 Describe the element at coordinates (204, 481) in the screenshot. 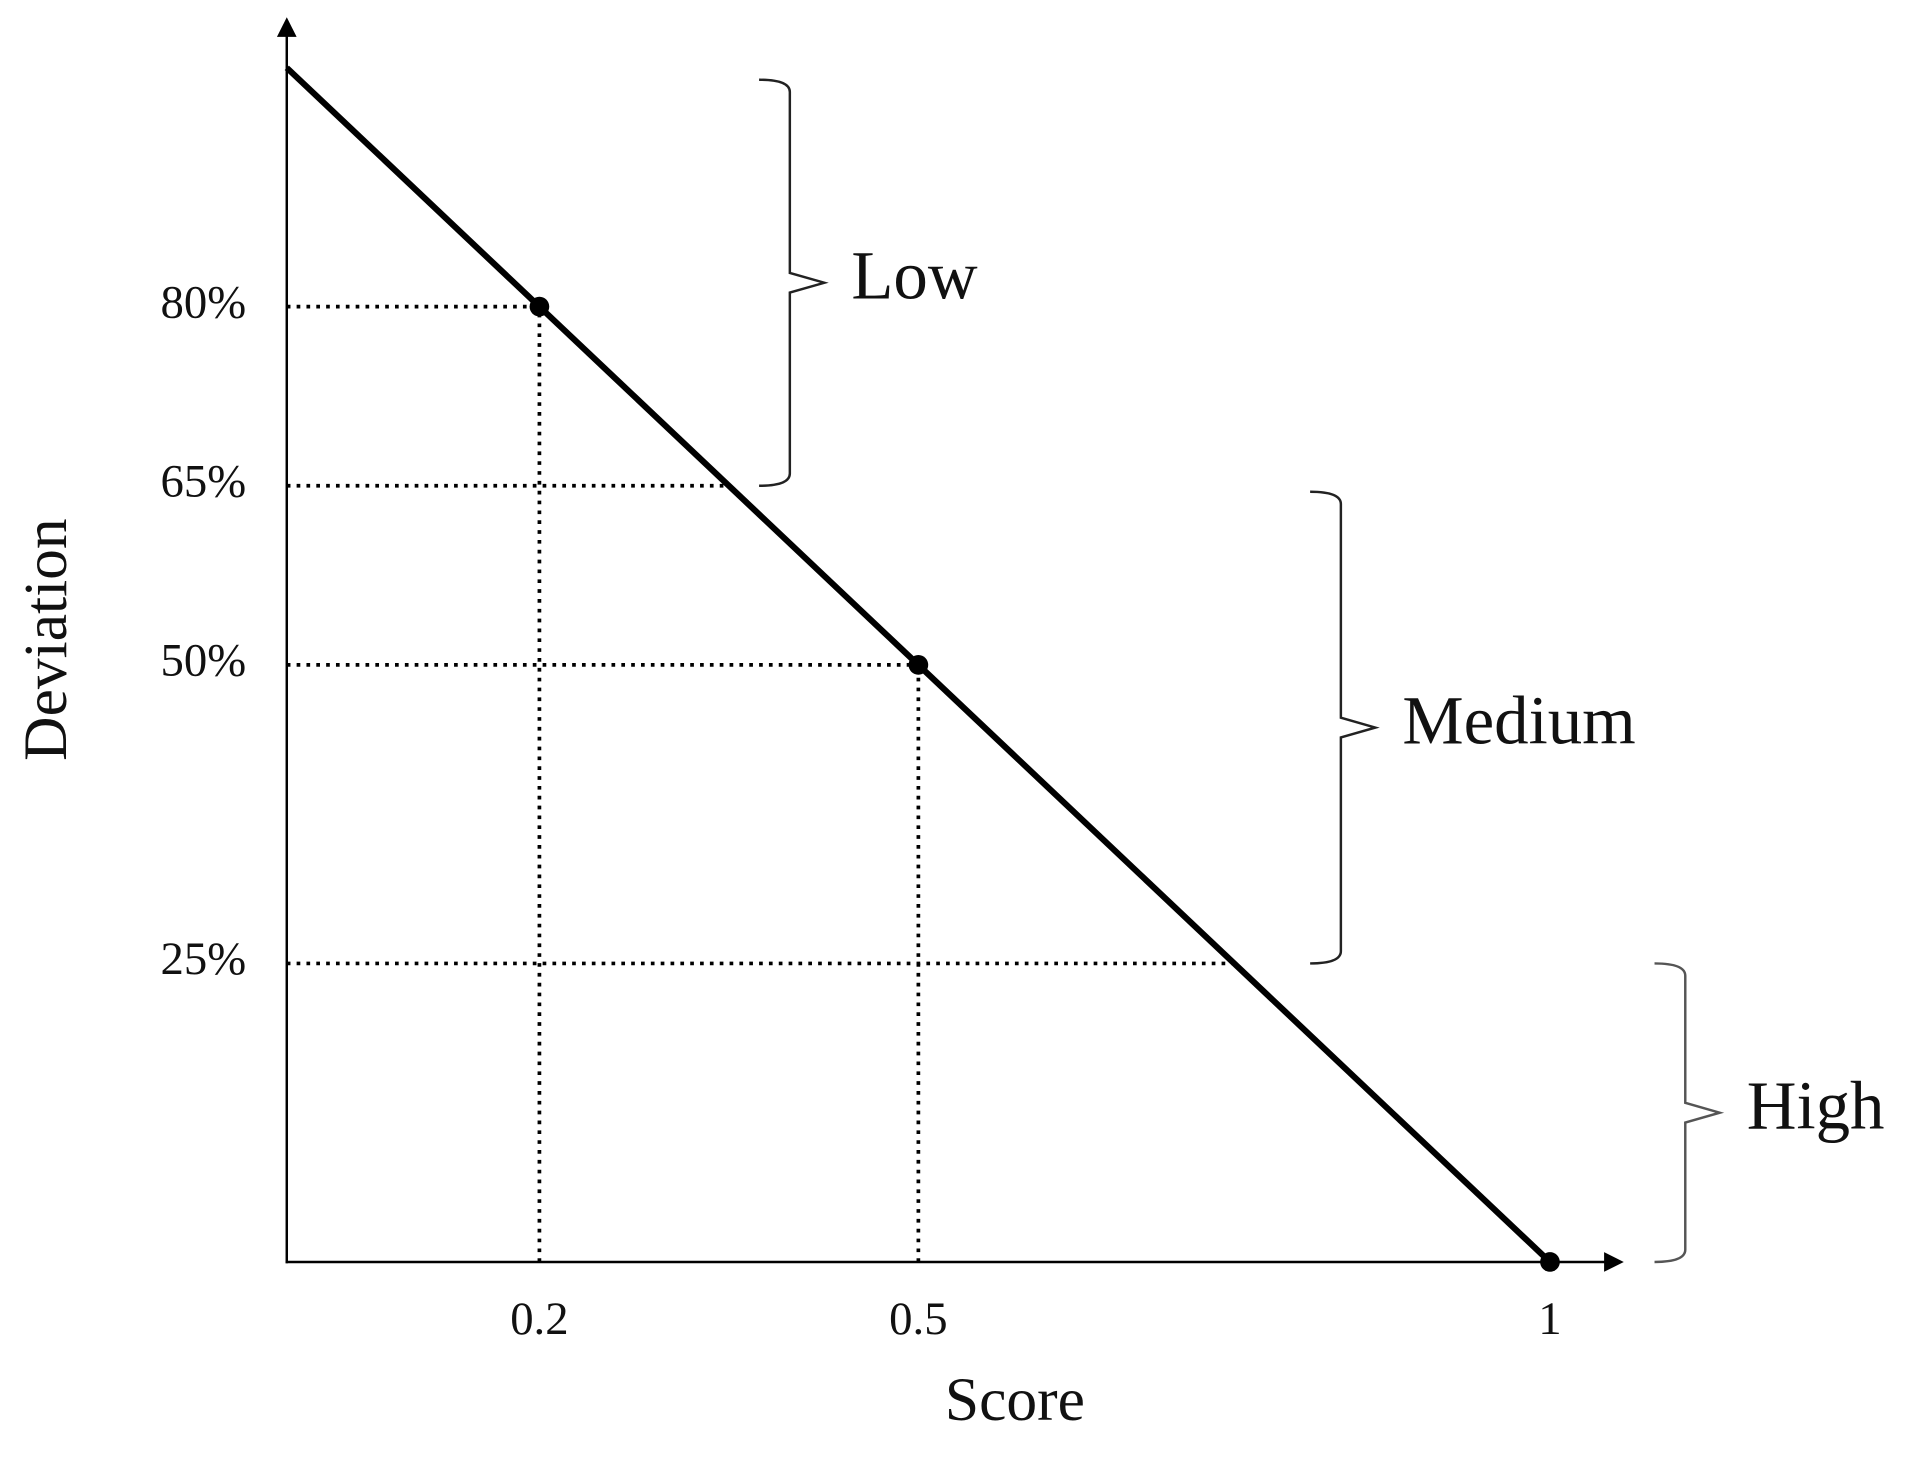

I see `y-tick-label: 65%` at that location.